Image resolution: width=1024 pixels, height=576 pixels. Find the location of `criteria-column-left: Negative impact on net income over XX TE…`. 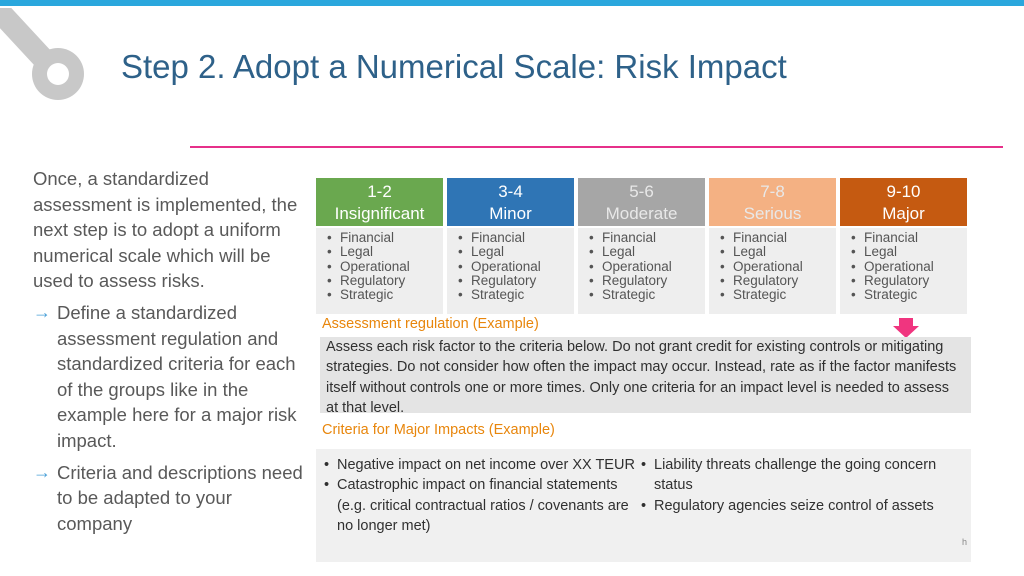

criteria-column-left: Negative impact on net income over XX TE… is located at coordinates (480, 508).